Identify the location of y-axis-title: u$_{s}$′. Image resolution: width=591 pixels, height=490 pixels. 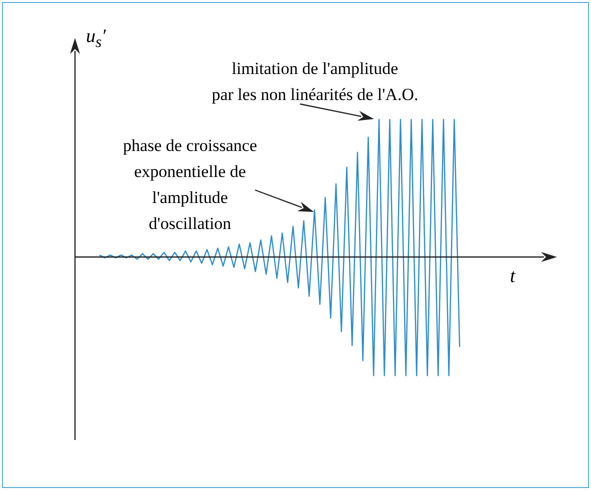
(96, 39).